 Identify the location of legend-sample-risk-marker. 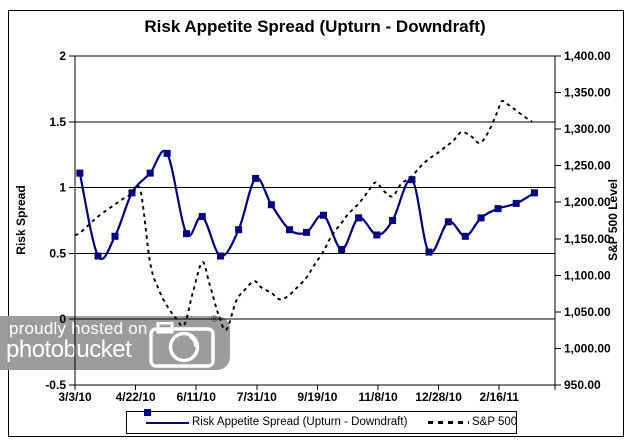
(147, 412).